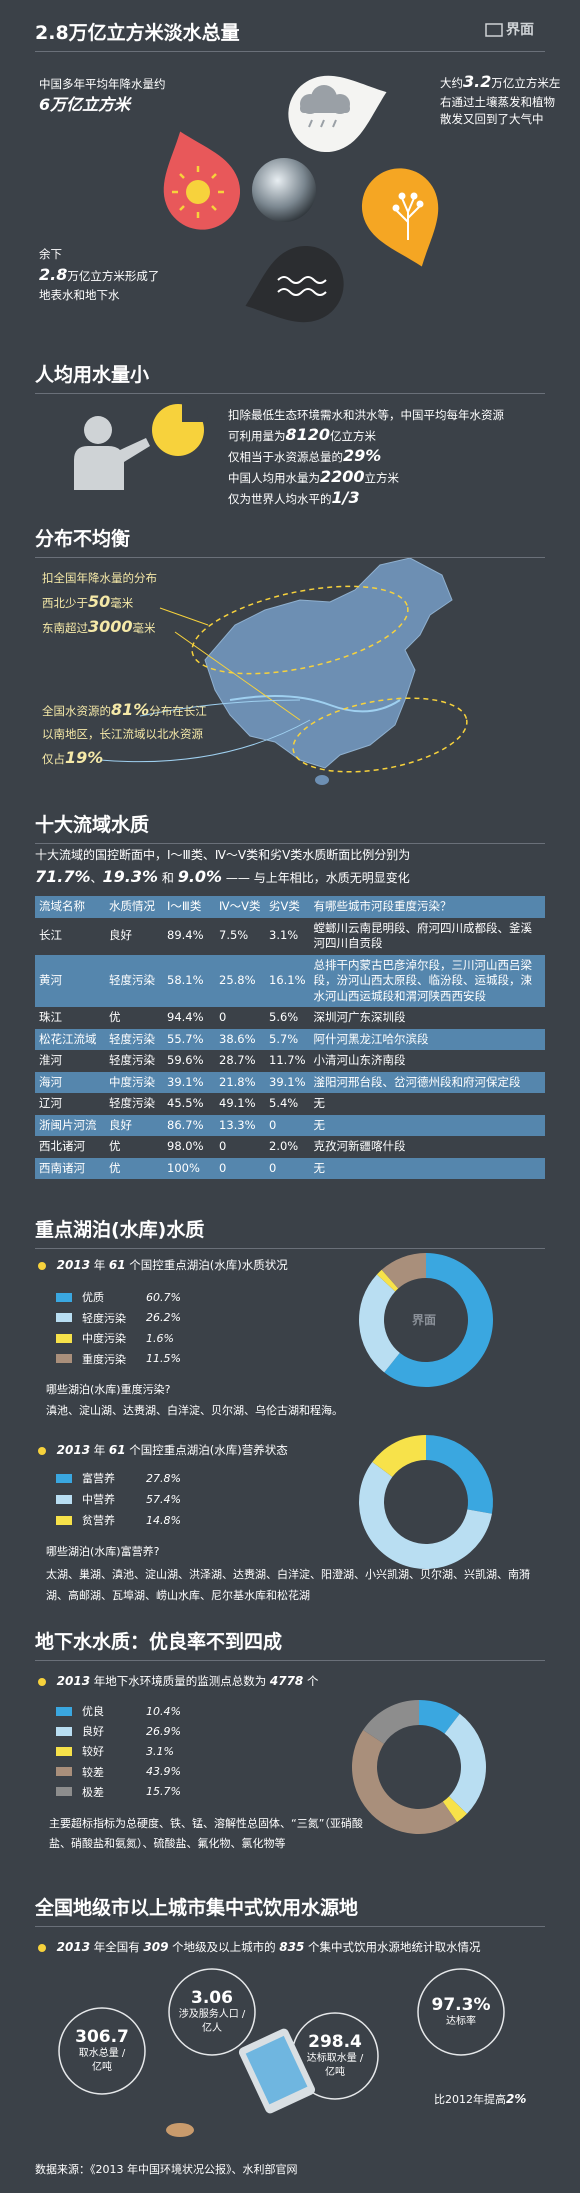 The image size is (580, 2193). I want to click on legend-item: 重度污染 11.5%, so click(118, 1359).